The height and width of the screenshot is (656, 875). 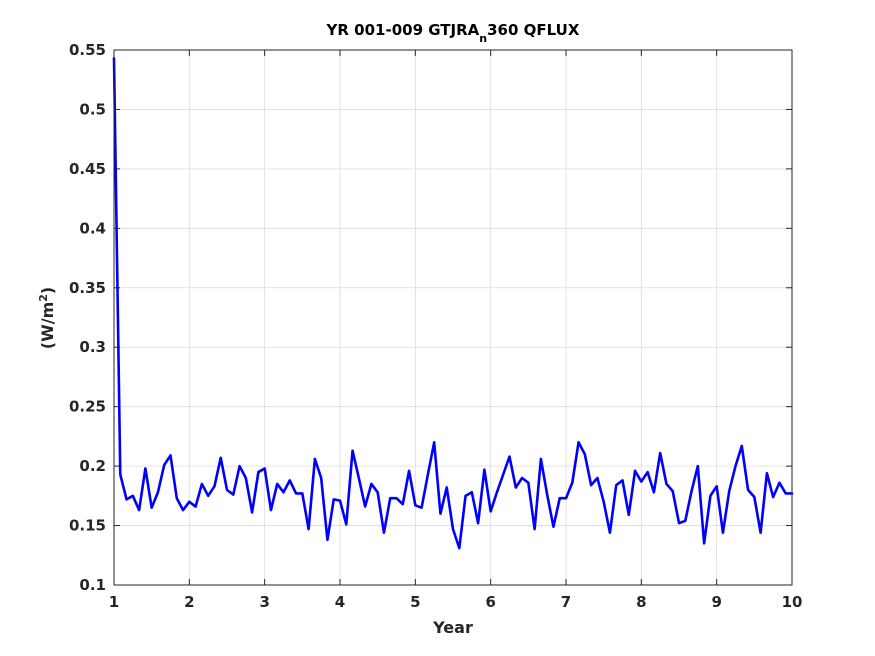 What do you see at coordinates (92, 585) in the screenshot?
I see `y-tick-label: 0.1` at bounding box center [92, 585].